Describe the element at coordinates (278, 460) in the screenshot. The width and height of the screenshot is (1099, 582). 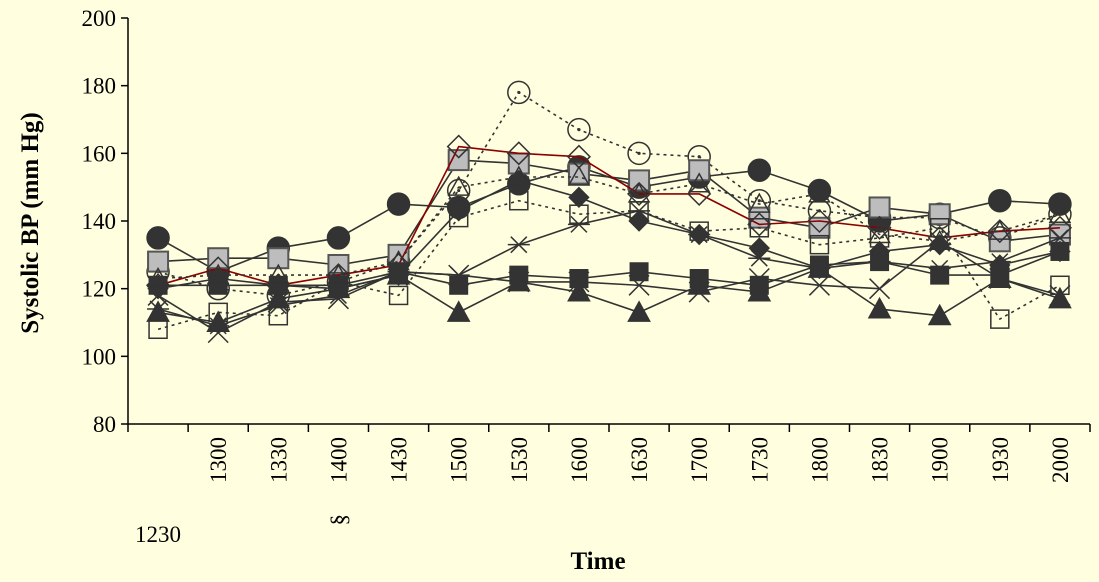
I see `x-tick-label: 1330` at that location.